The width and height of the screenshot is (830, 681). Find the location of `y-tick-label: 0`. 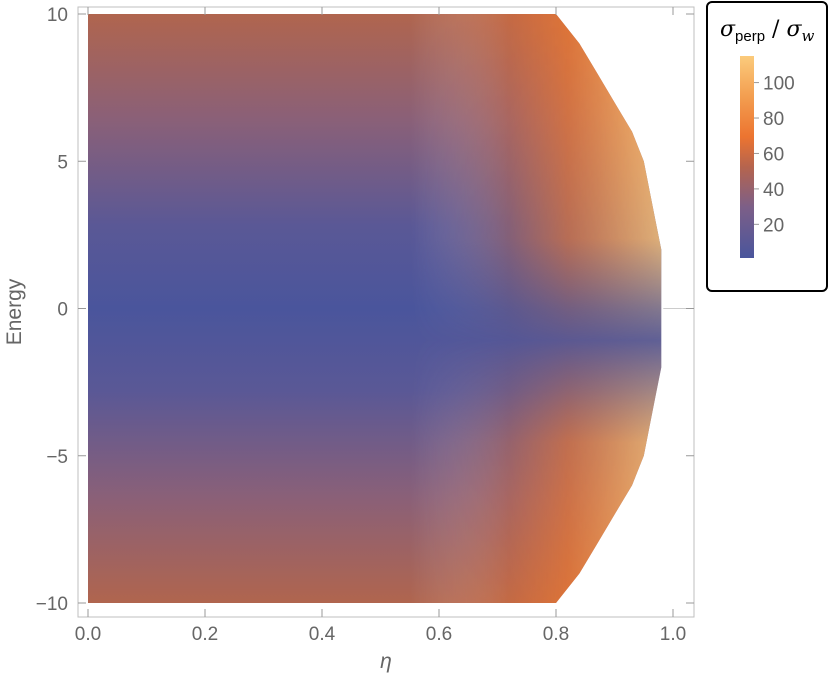

y-tick-label: 0 is located at coordinates (62, 310).